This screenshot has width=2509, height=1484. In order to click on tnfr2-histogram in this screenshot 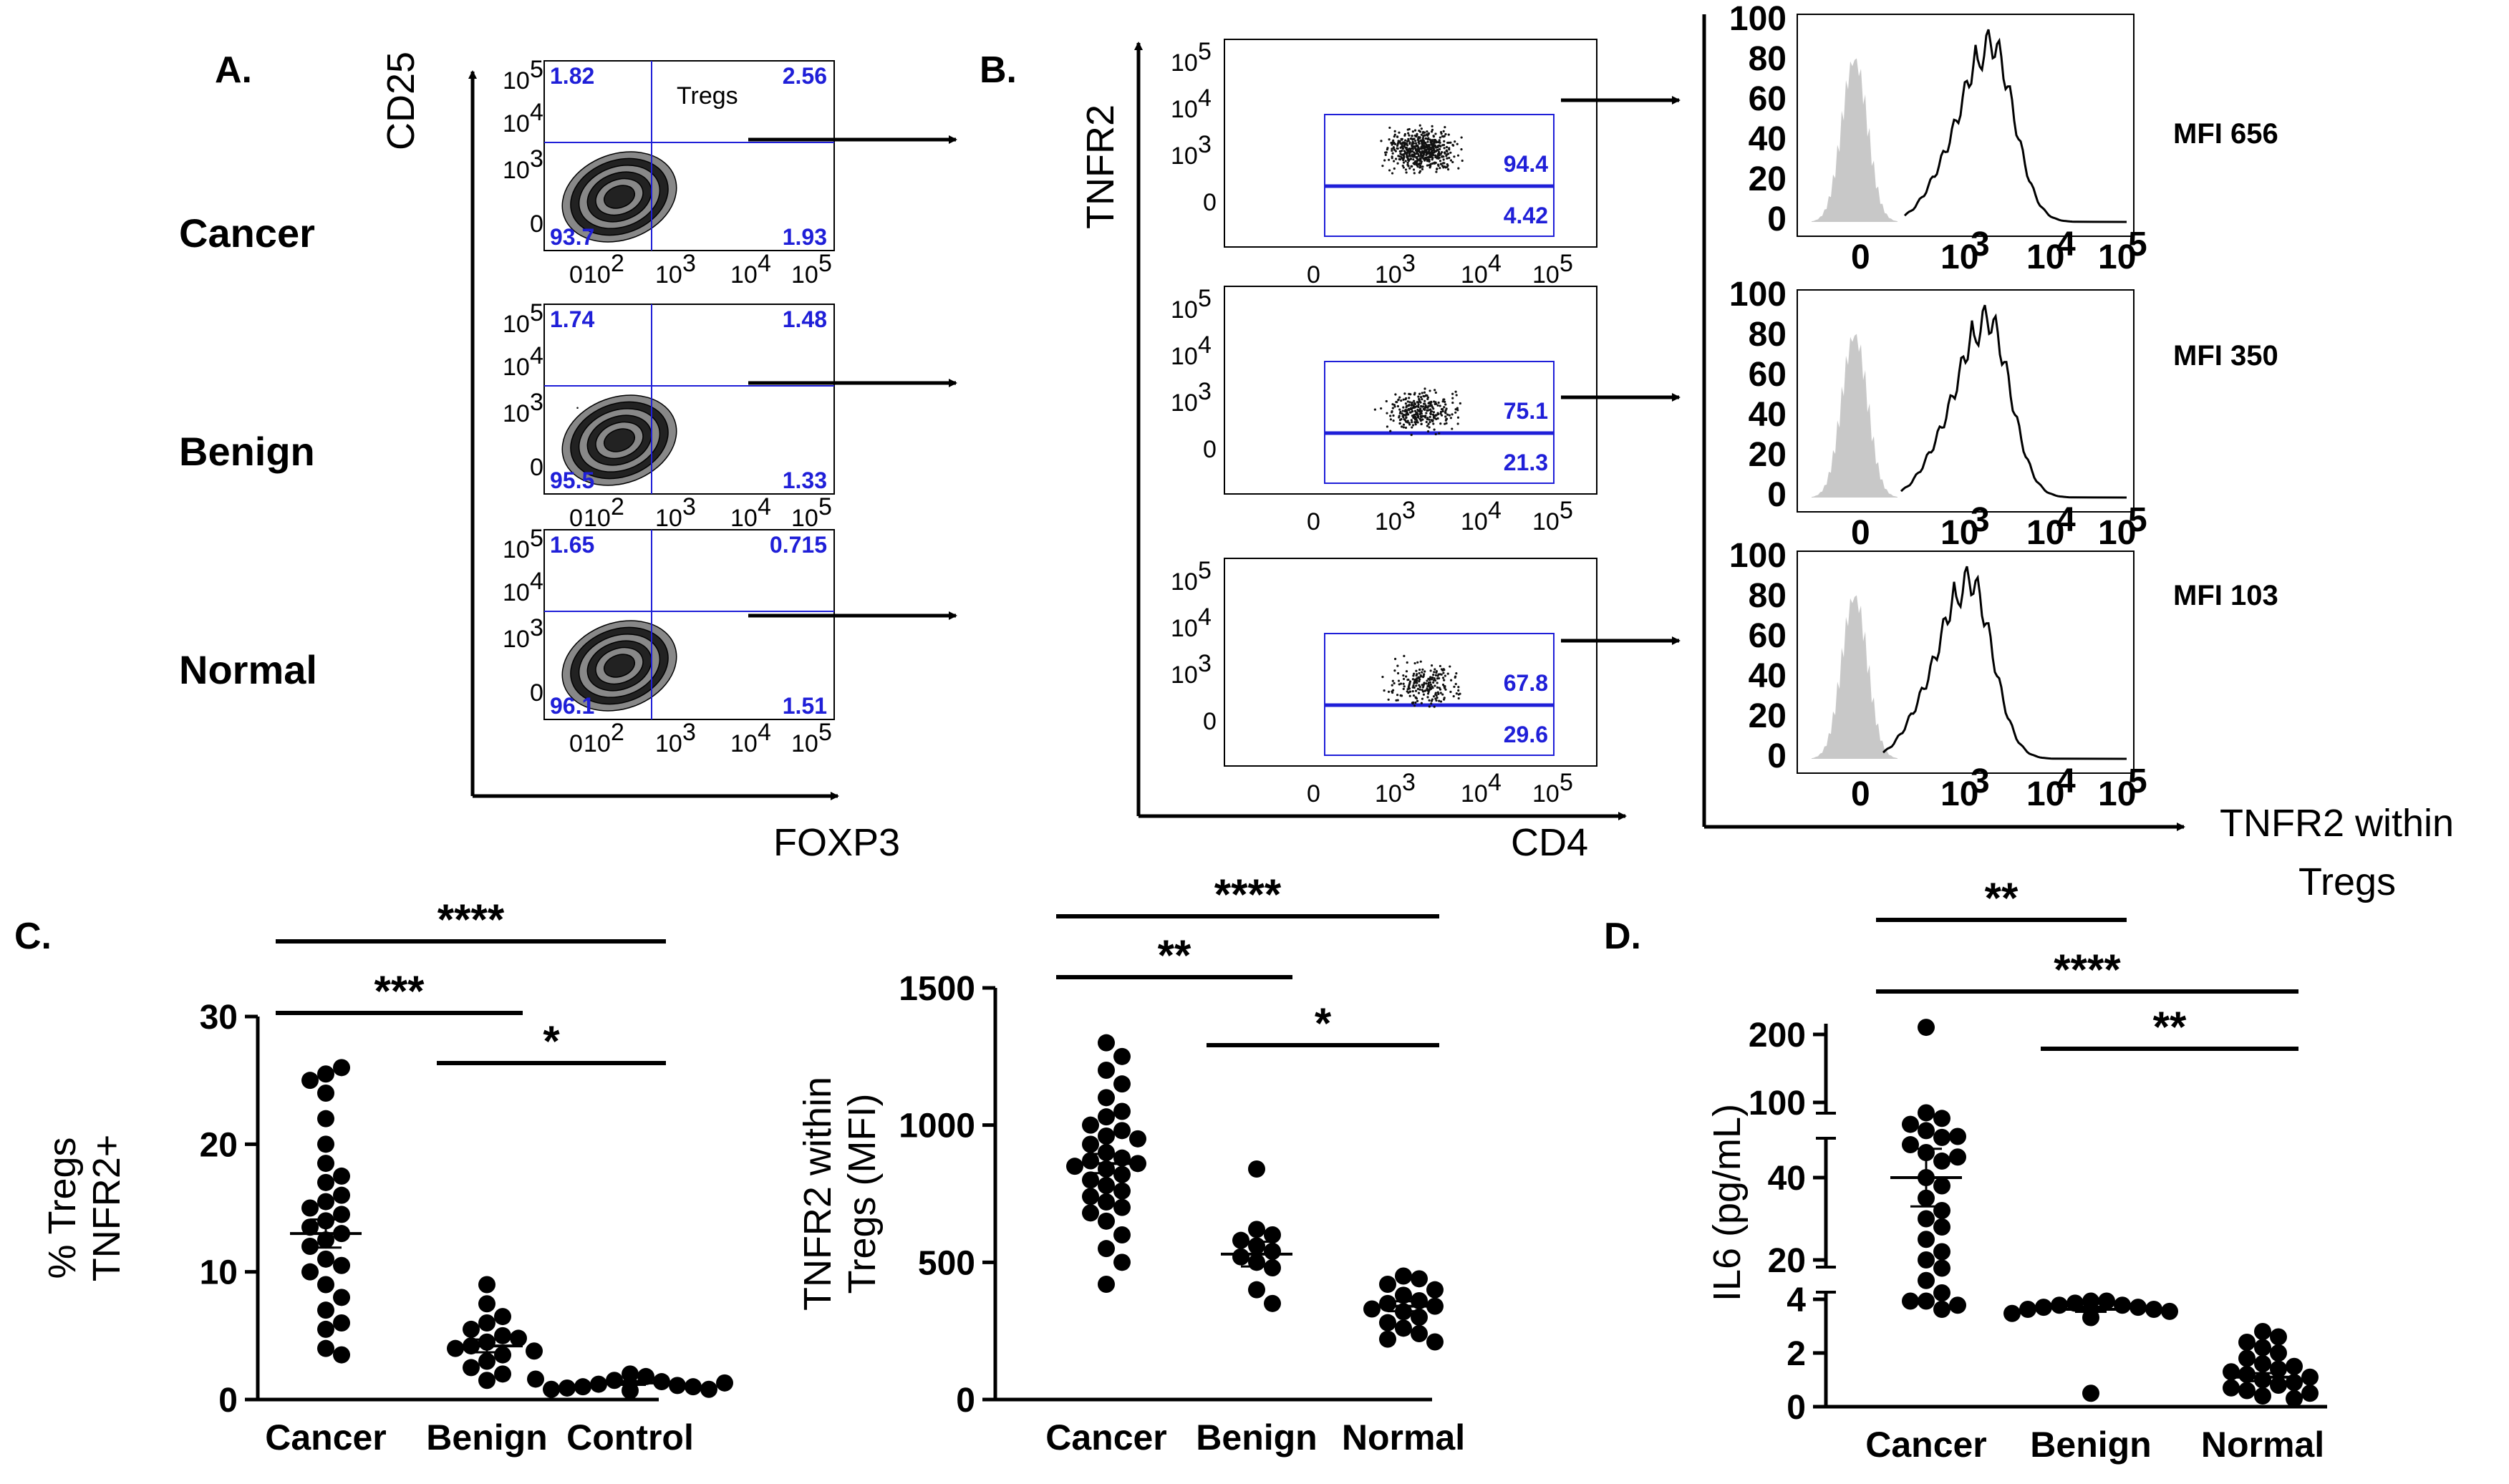, I will do `click(2005, 663)`.